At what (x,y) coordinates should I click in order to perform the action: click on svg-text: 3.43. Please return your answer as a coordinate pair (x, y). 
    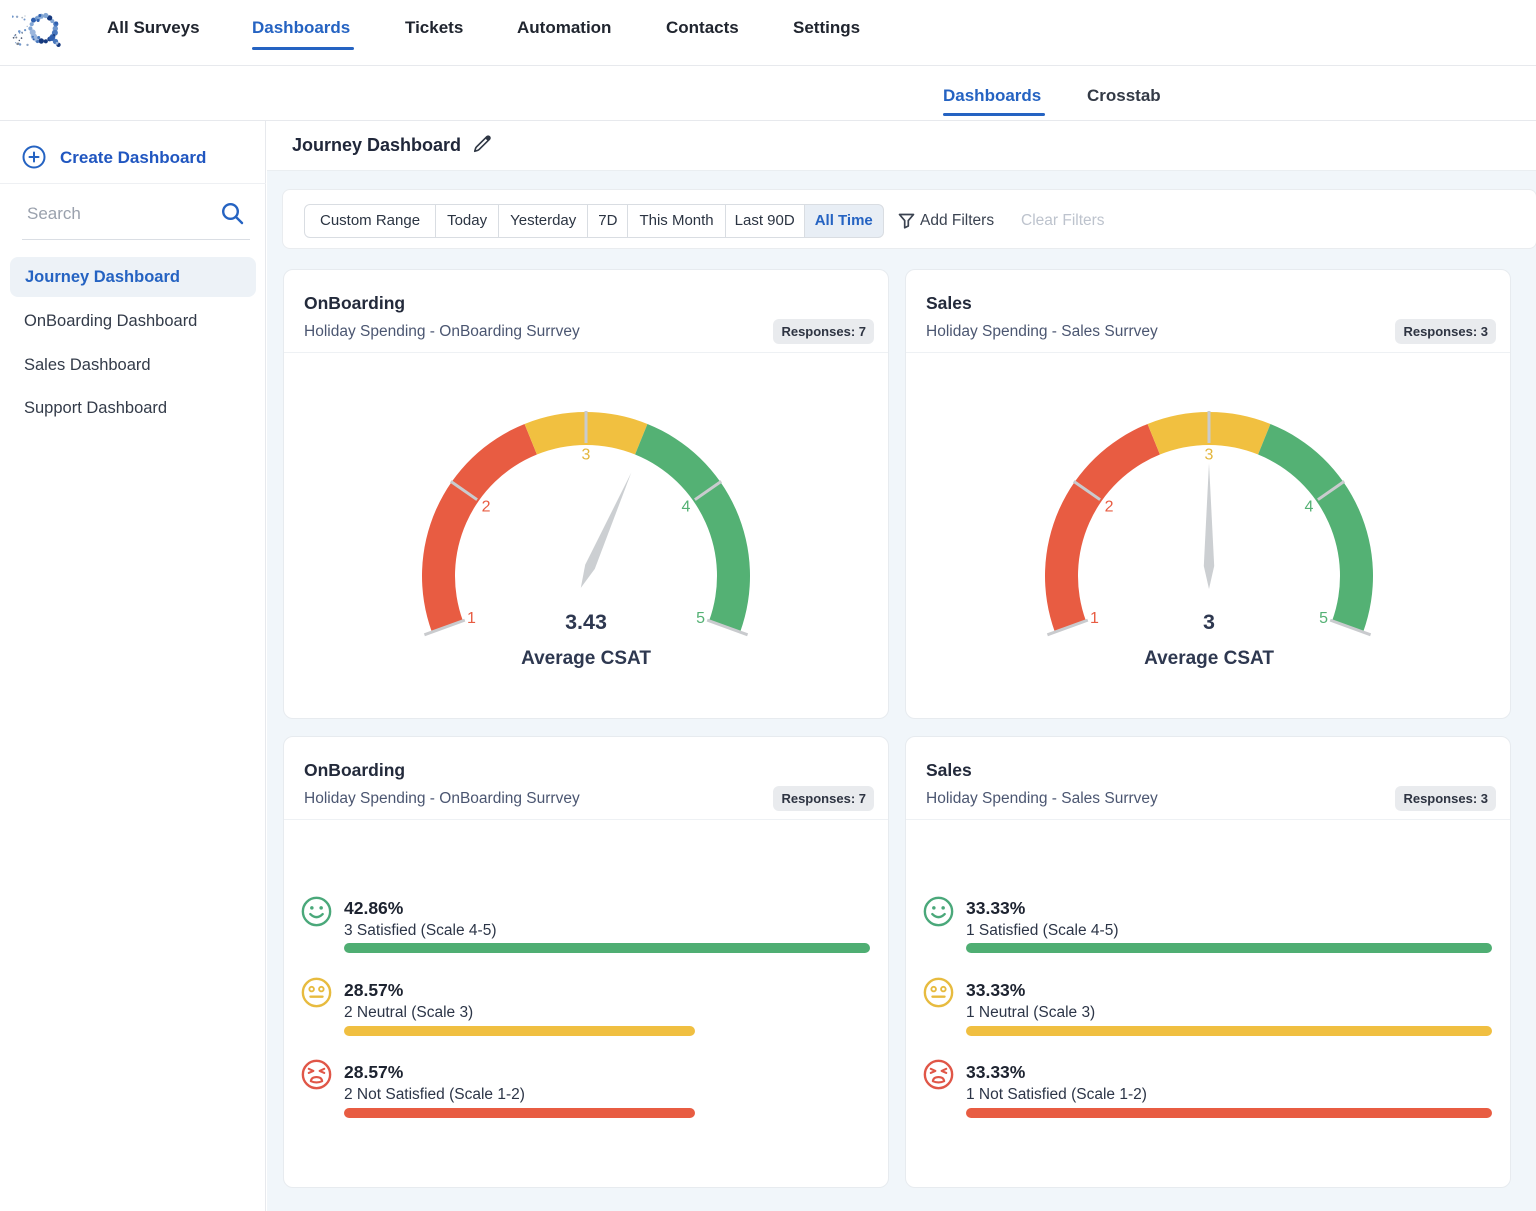
    Looking at the image, I should click on (586, 622).